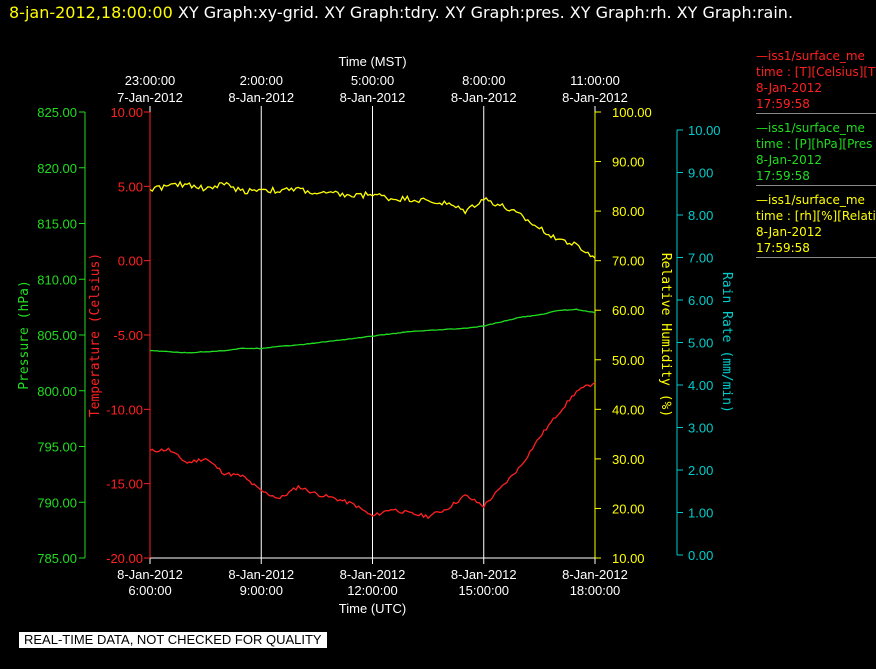 The width and height of the screenshot is (876, 669). I want to click on top-axis-title: Time (MST), so click(372, 61).